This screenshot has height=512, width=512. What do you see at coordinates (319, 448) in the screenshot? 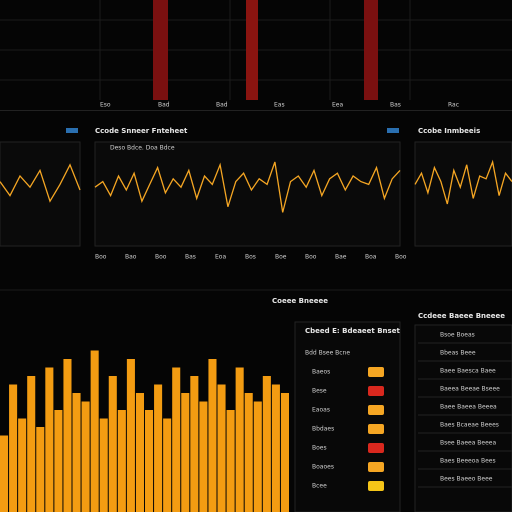
I see `row-label: Boes` at bounding box center [319, 448].